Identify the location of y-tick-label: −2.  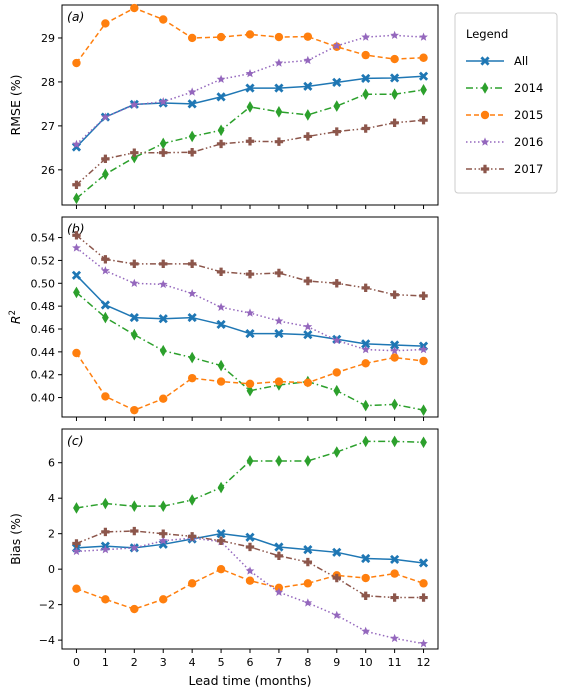
(47, 605).